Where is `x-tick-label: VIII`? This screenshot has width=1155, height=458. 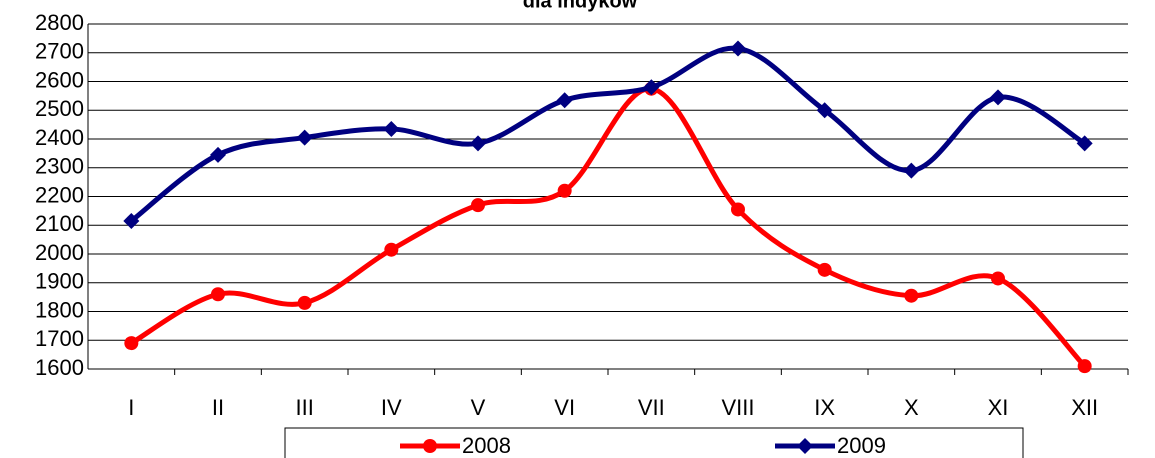
x-tick-label: VIII is located at coordinates (737, 407).